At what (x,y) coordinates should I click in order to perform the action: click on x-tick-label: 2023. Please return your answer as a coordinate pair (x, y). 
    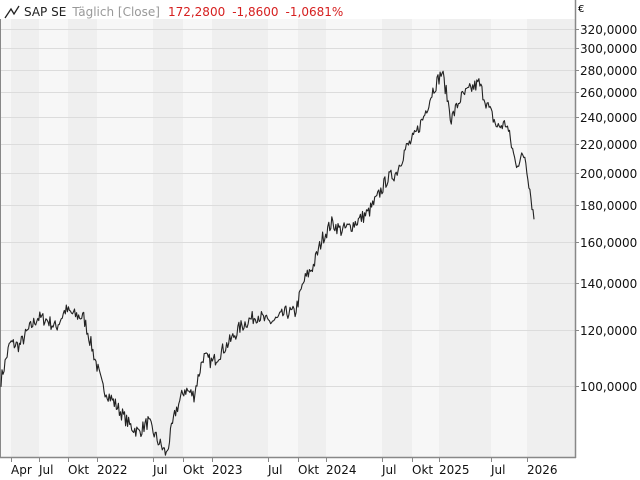
    Looking at the image, I should click on (227, 470).